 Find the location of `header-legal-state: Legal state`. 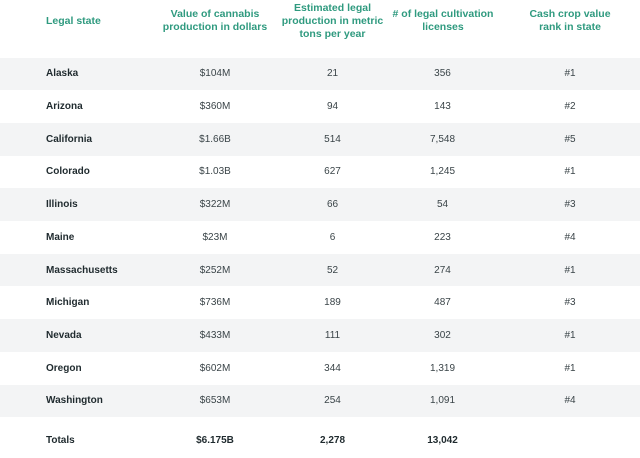

header-legal-state: Legal state is located at coordinates (73, 21).